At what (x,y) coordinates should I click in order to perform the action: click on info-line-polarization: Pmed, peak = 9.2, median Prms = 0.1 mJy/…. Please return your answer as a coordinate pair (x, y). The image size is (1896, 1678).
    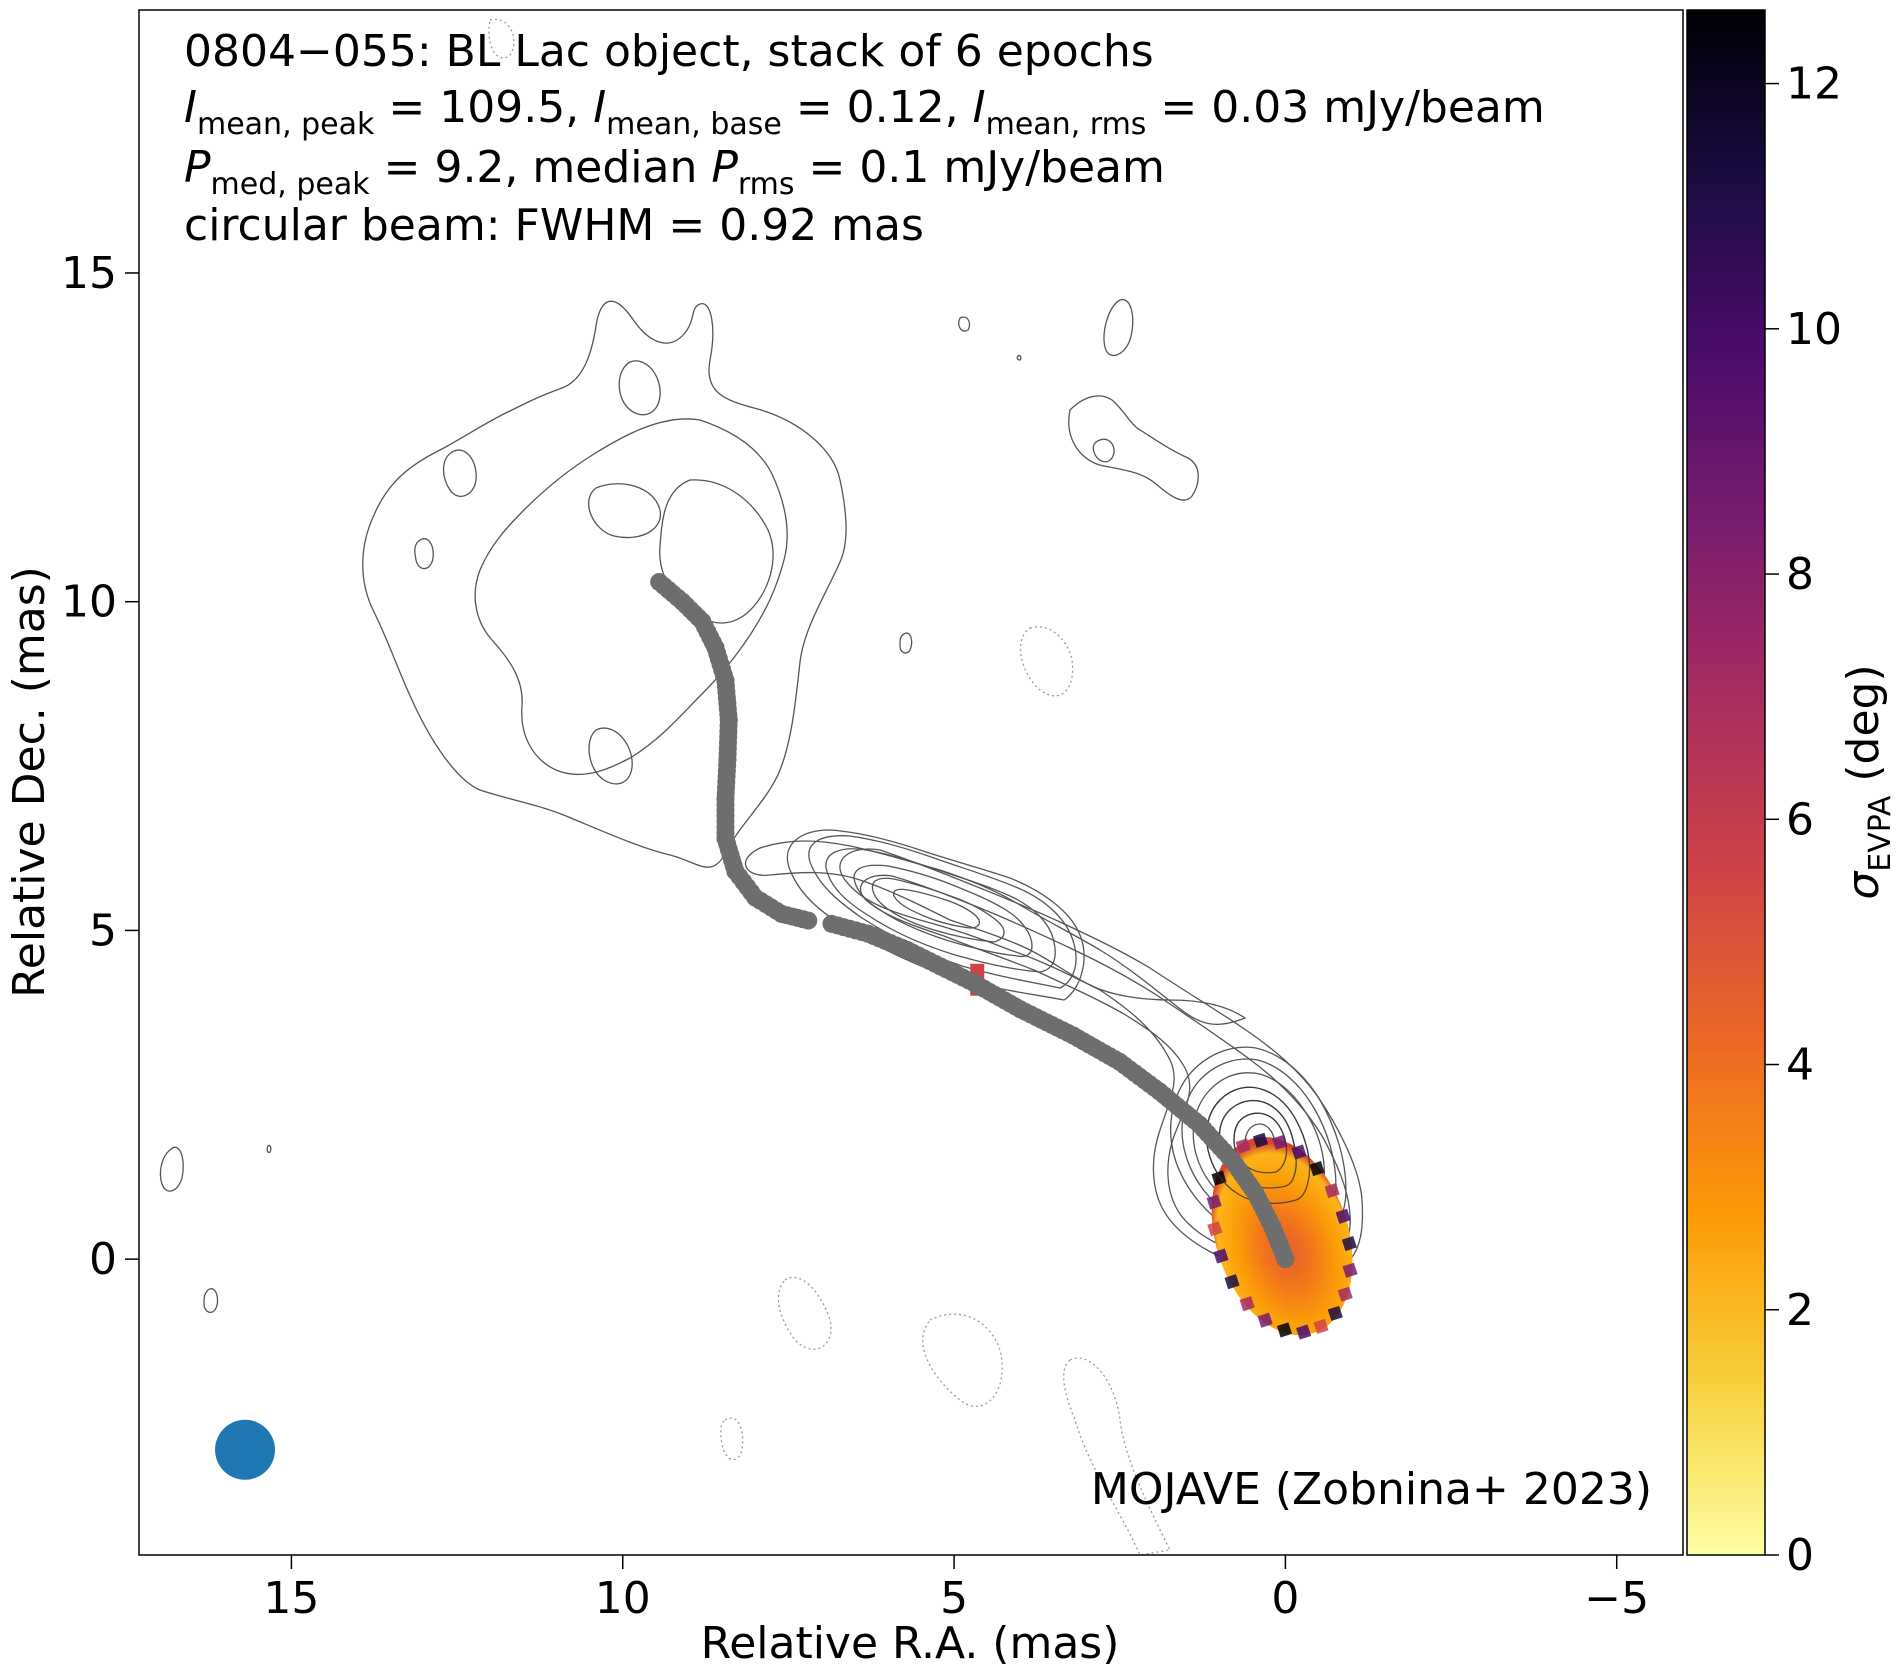
    Looking at the image, I should click on (674, 172).